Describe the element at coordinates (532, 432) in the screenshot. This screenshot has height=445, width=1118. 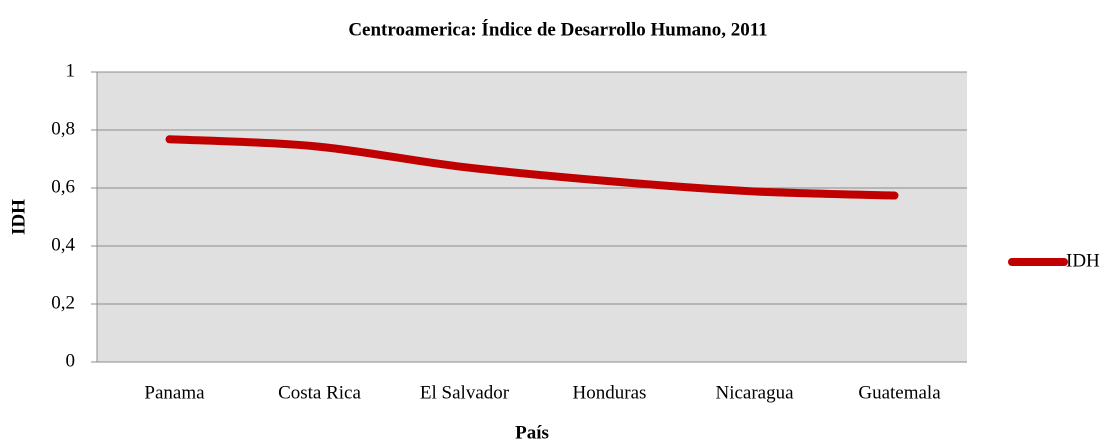
I see `x-axis-label: País` at that location.